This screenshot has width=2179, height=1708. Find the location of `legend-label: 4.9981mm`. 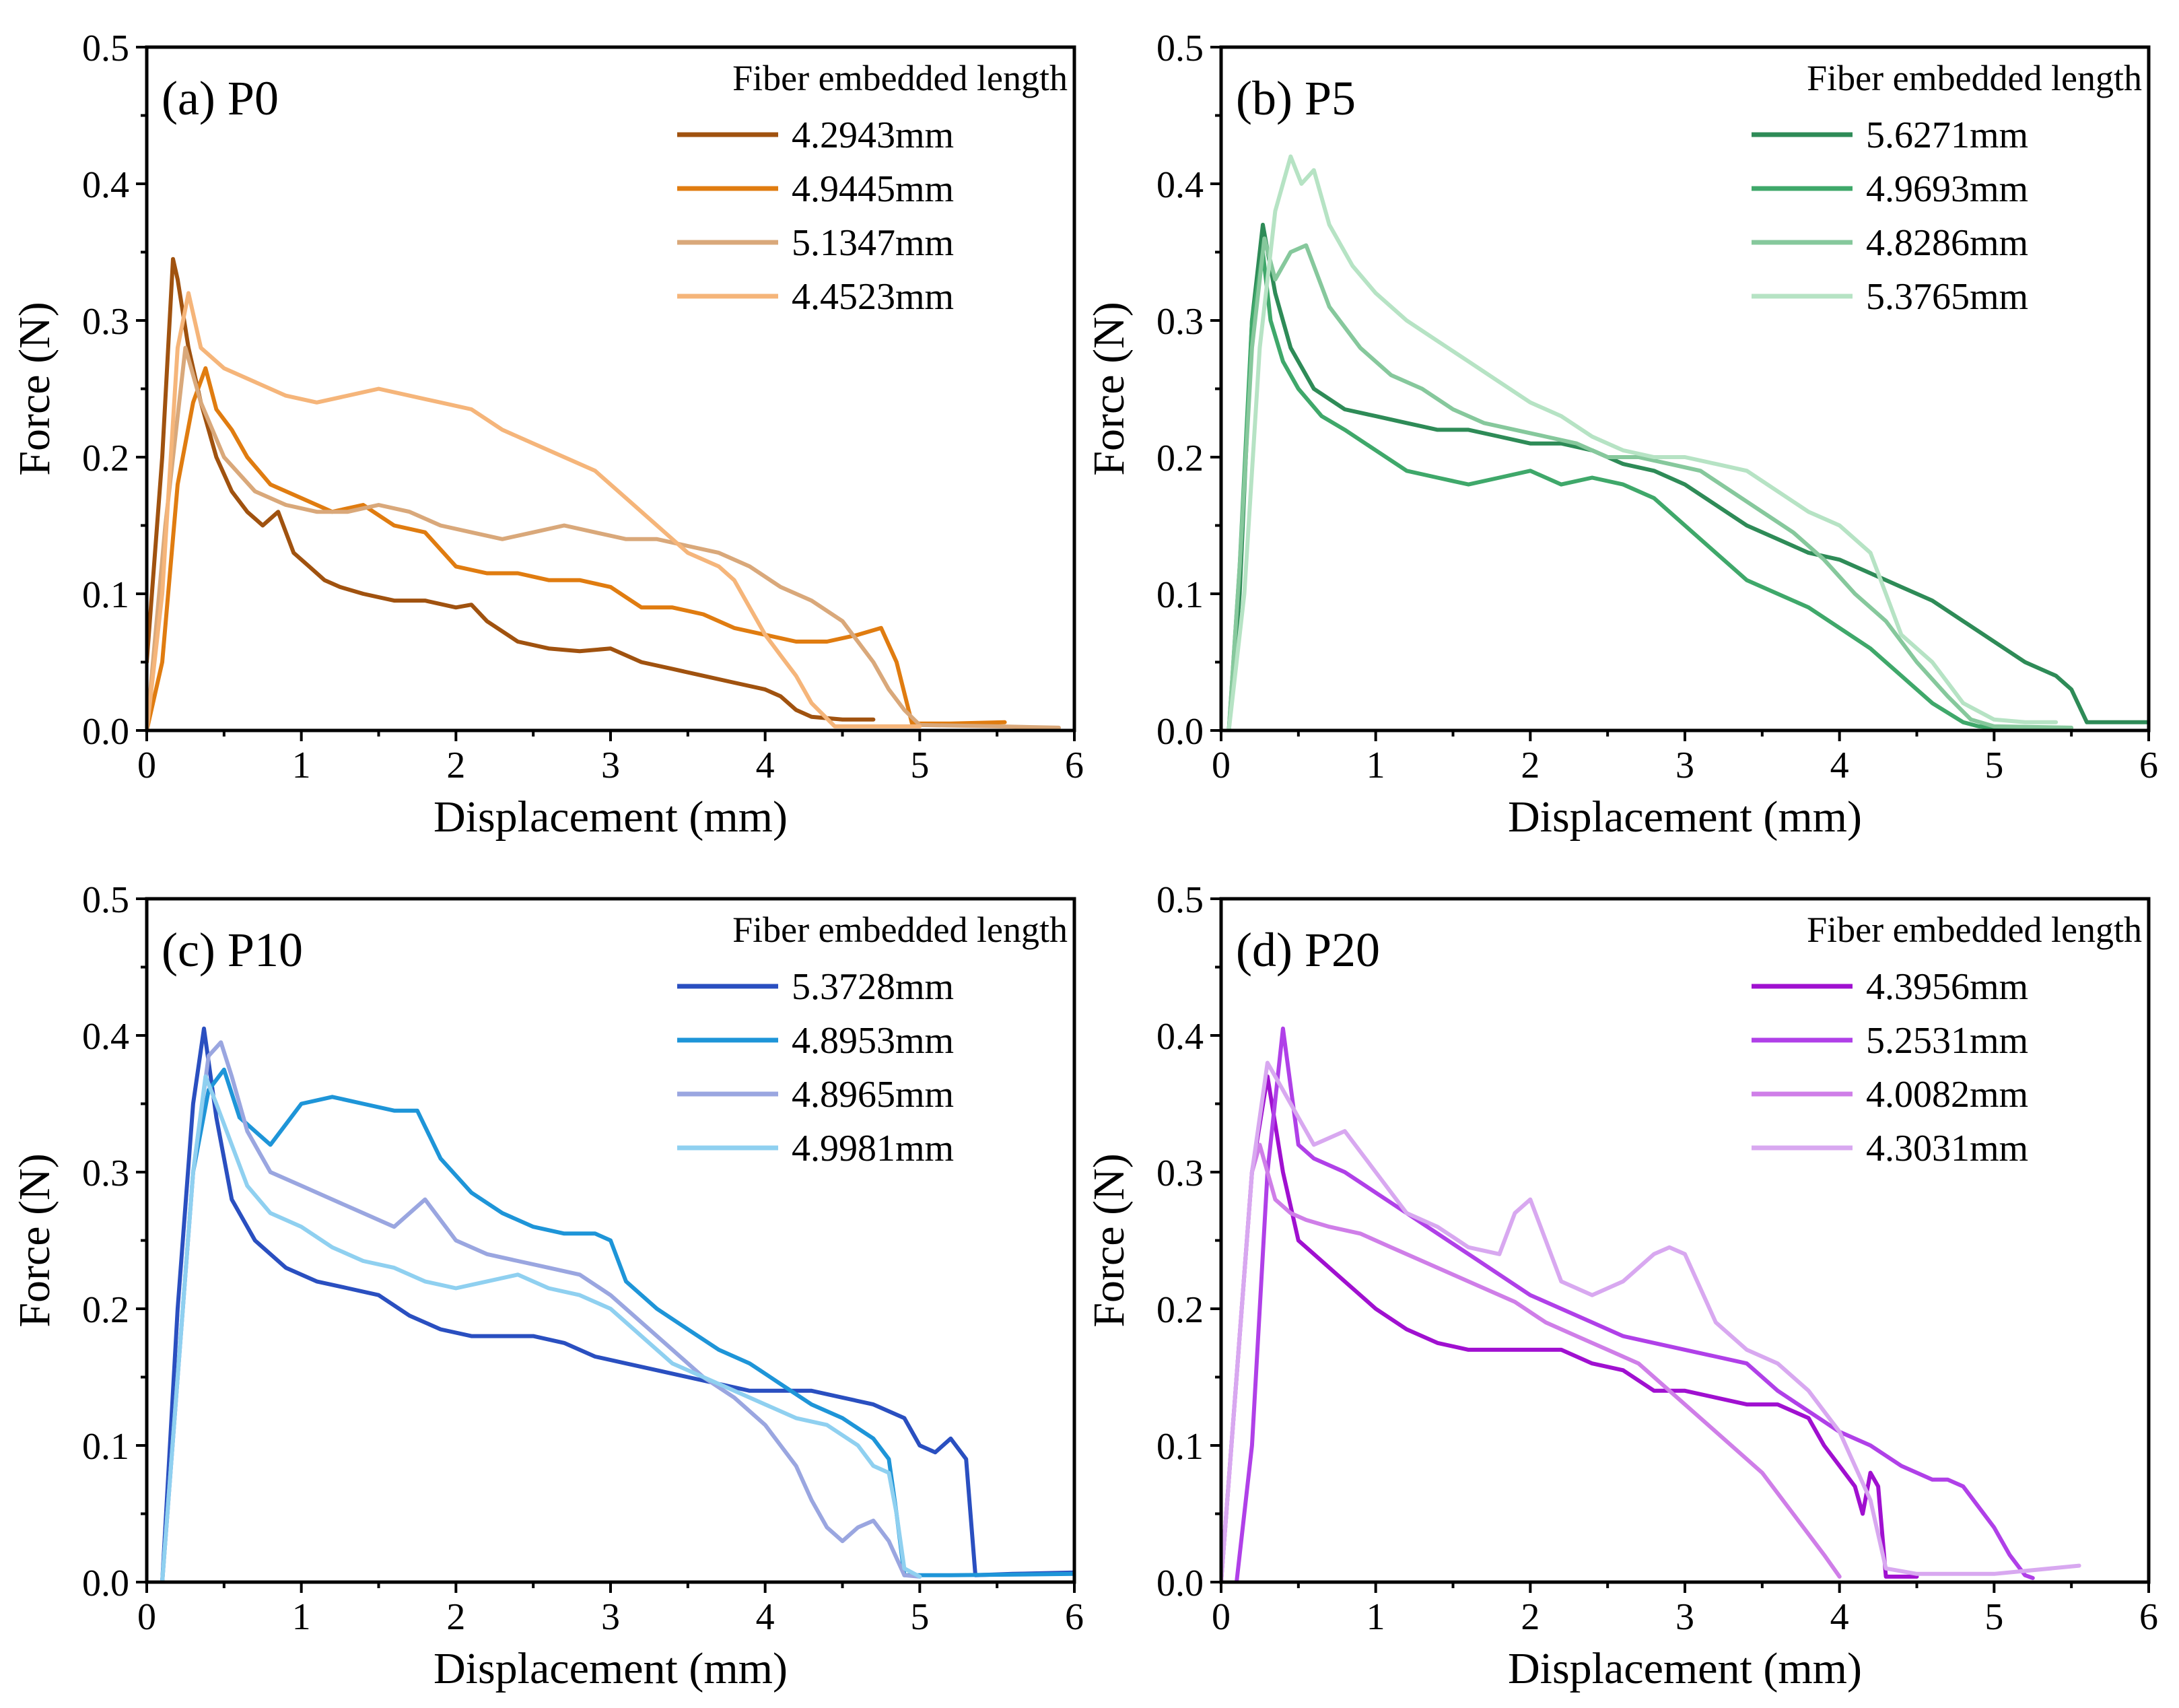

legend-label: 4.9981mm is located at coordinates (873, 1148).